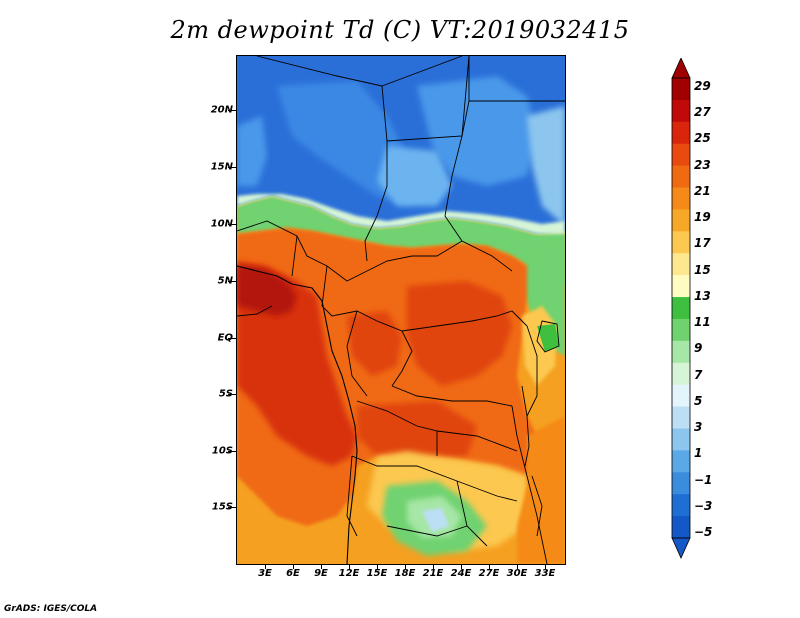  Describe the element at coordinates (225, 394) in the screenshot. I see `lat-label: 5S` at that location.